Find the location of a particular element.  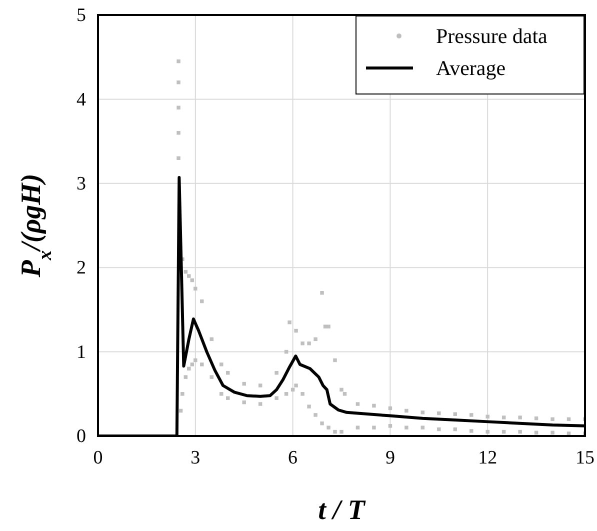

y-tick-label: 2 is located at coordinates (81, 268).